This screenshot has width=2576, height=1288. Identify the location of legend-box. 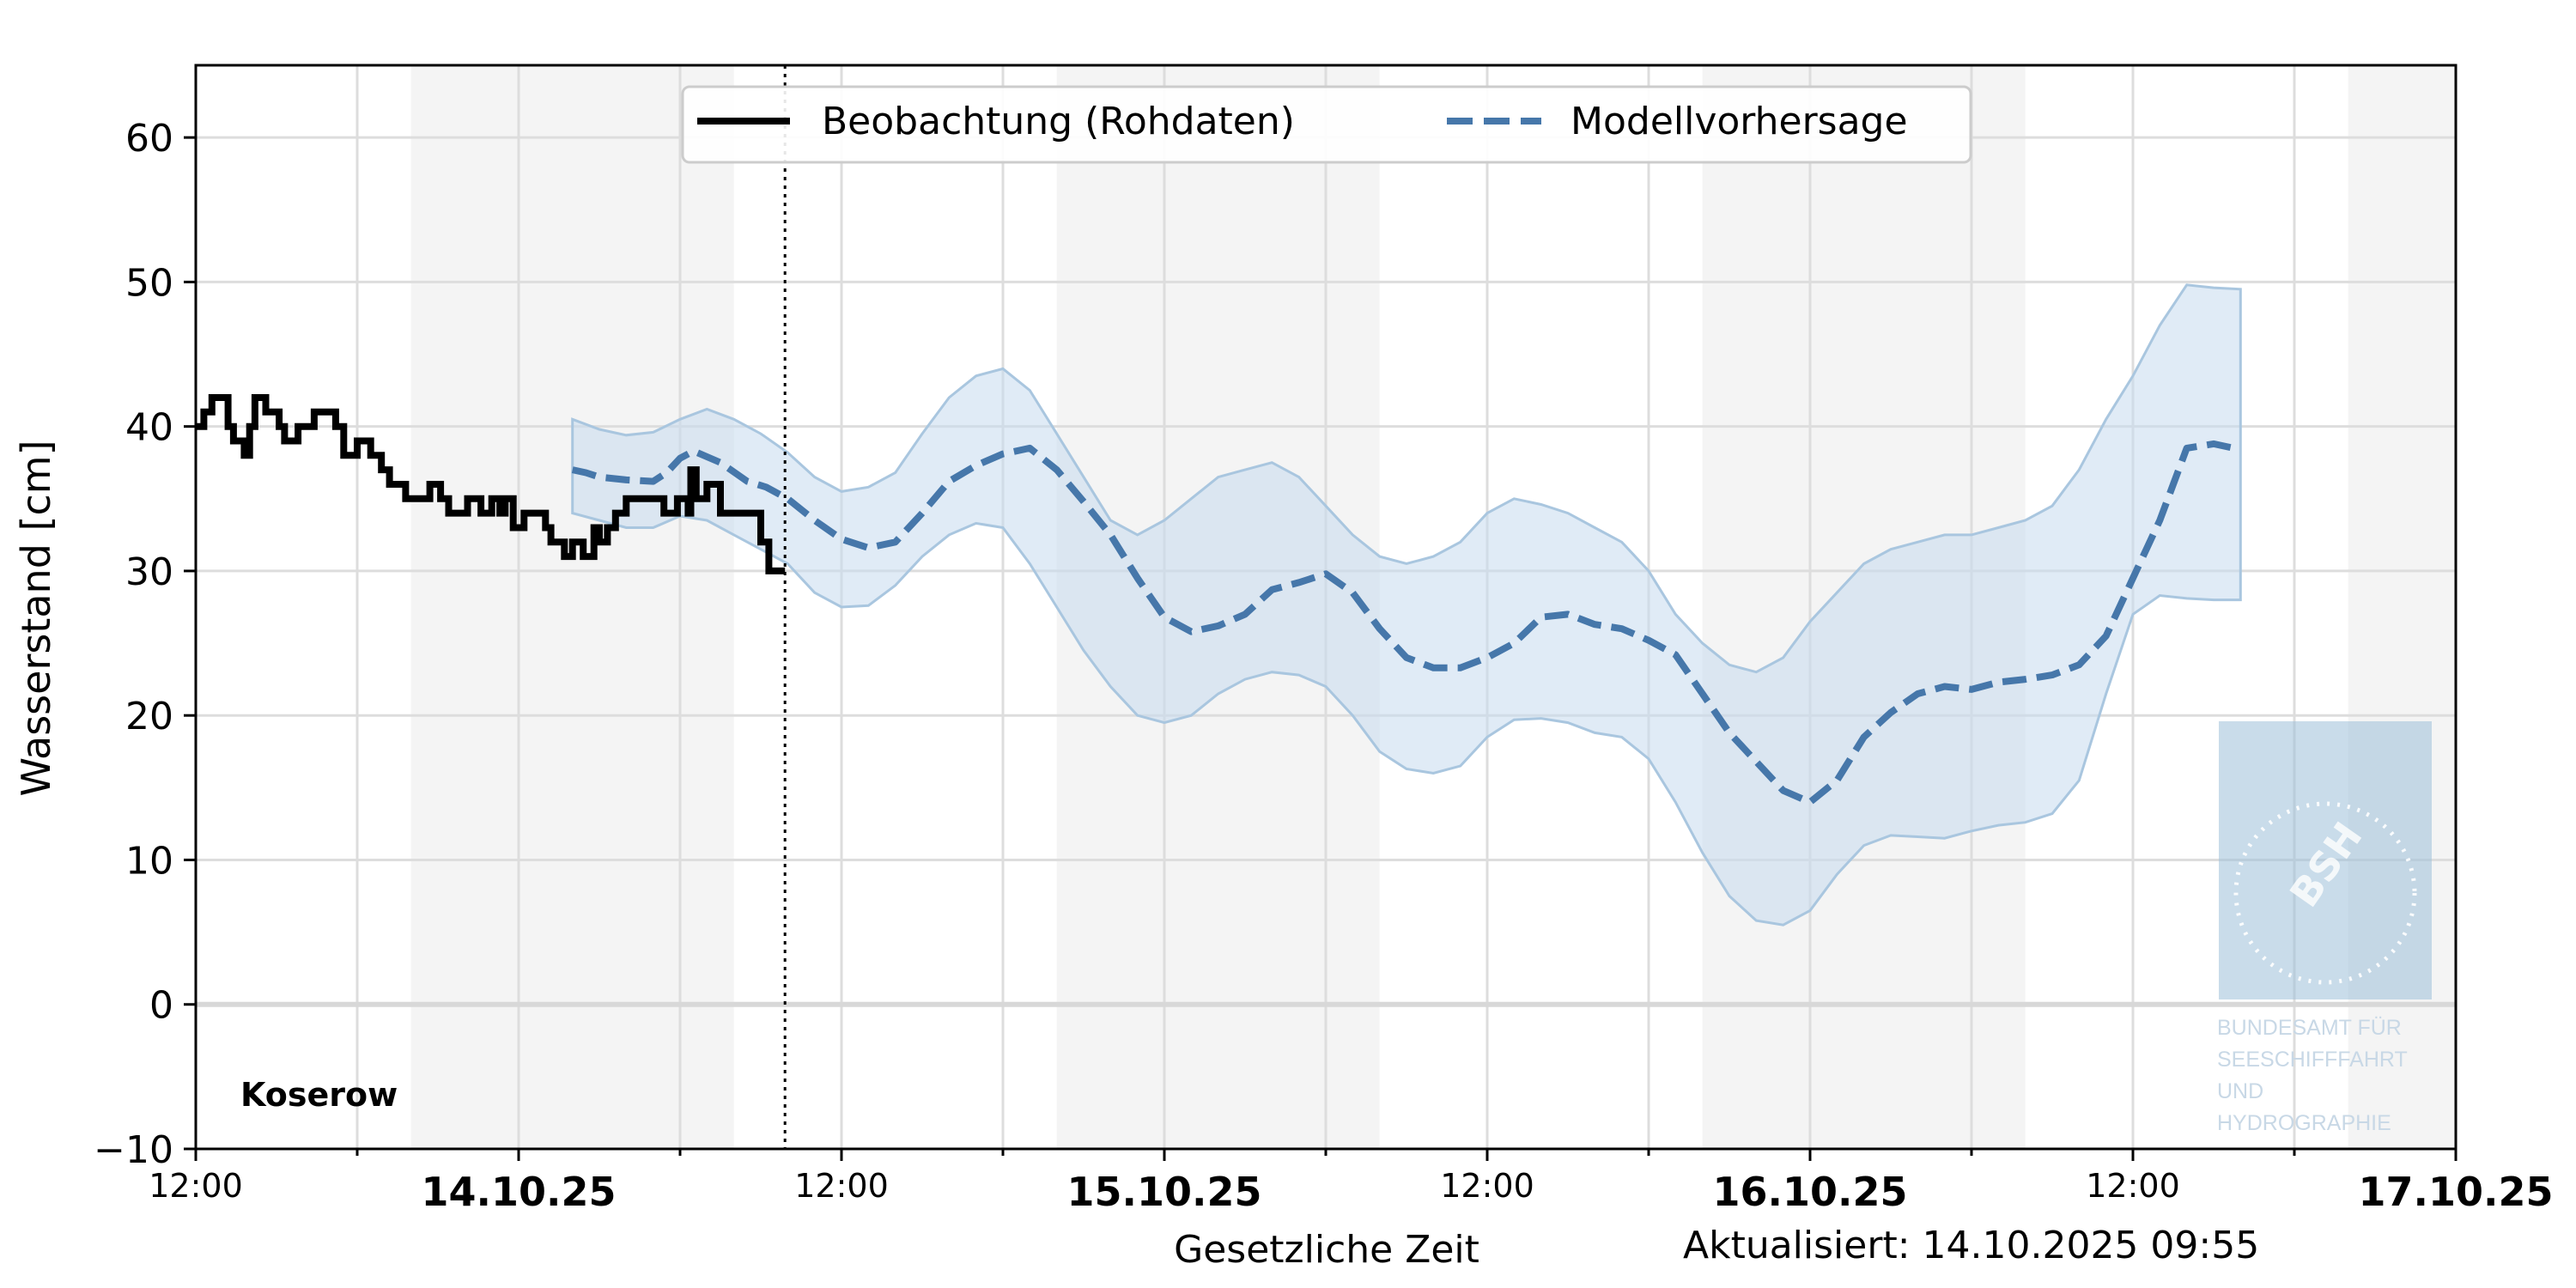
(1327, 124).